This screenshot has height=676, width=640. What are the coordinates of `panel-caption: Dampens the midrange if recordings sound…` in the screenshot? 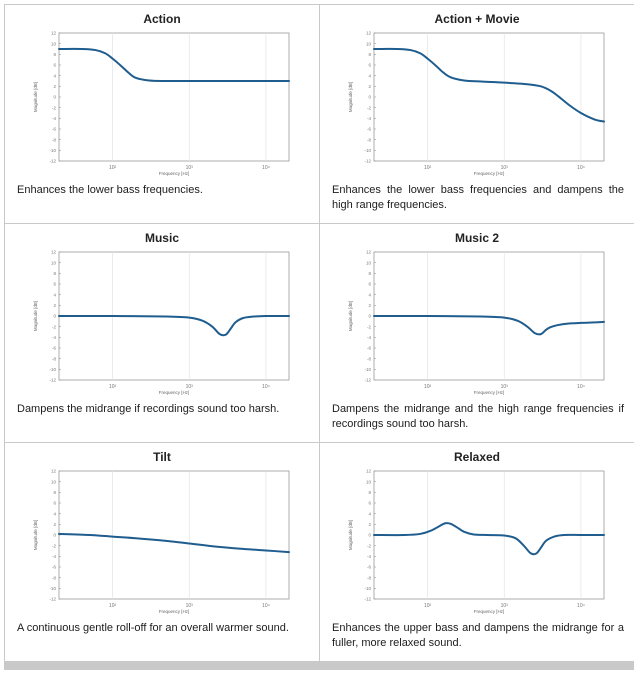 It's located at (148, 409).